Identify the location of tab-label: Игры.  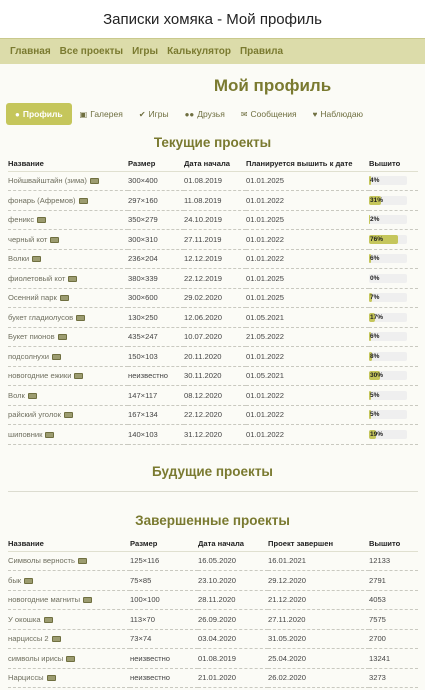
(158, 114).